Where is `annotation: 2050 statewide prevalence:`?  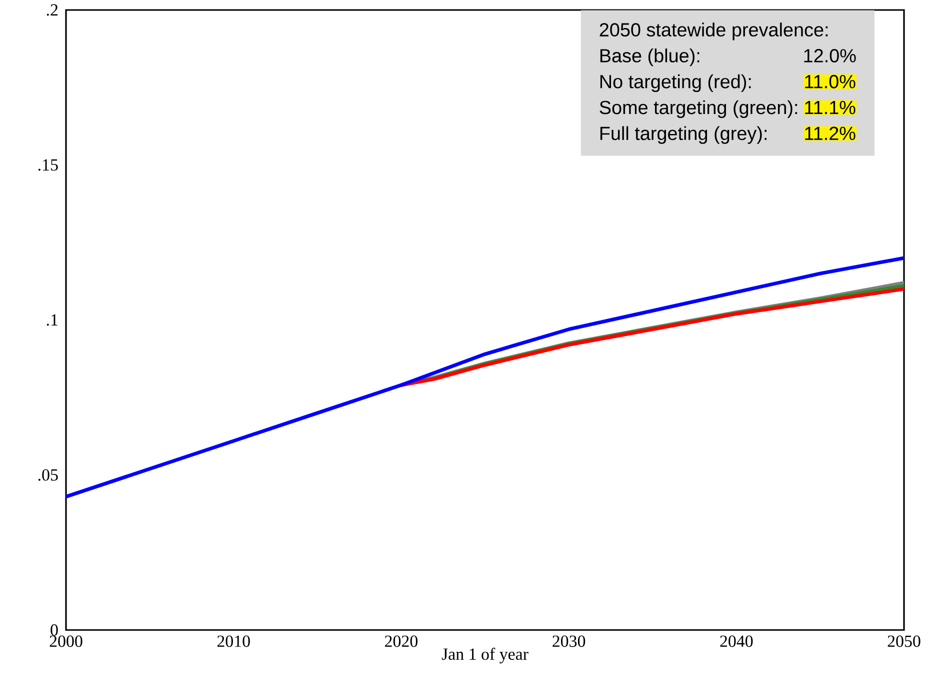
annotation: 2050 statewide prevalence: is located at coordinates (714, 31).